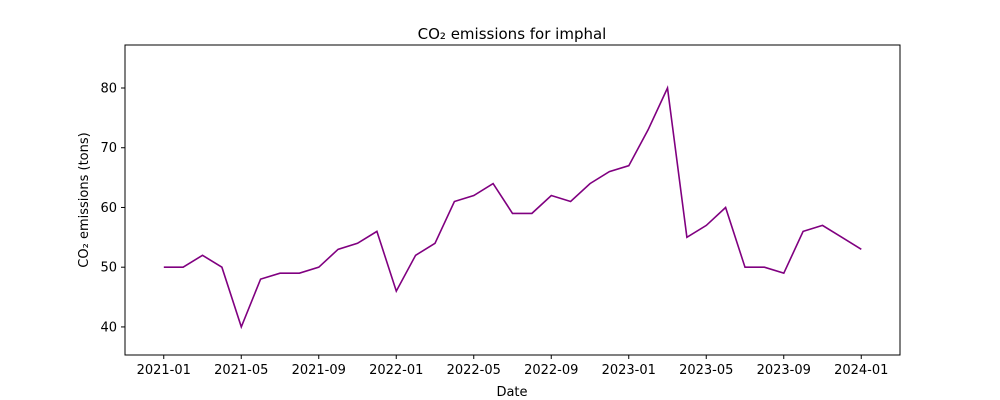 The width and height of the screenshot is (1000, 400). Describe the element at coordinates (164, 370) in the screenshot. I see `x-tick-label: 2021-01` at that location.